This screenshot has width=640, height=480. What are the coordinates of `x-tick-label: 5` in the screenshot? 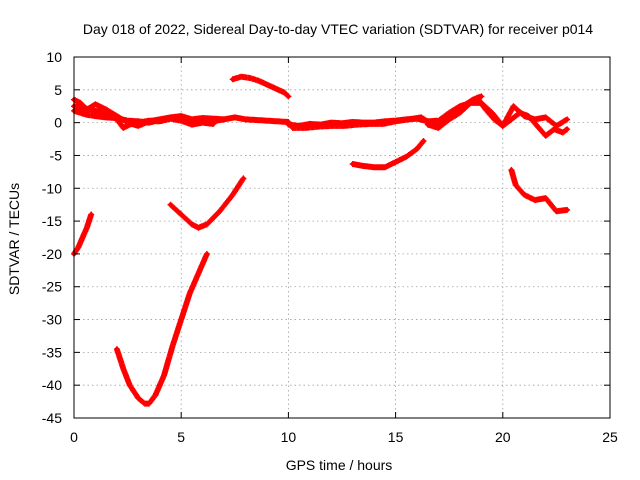 It's located at (181, 437).